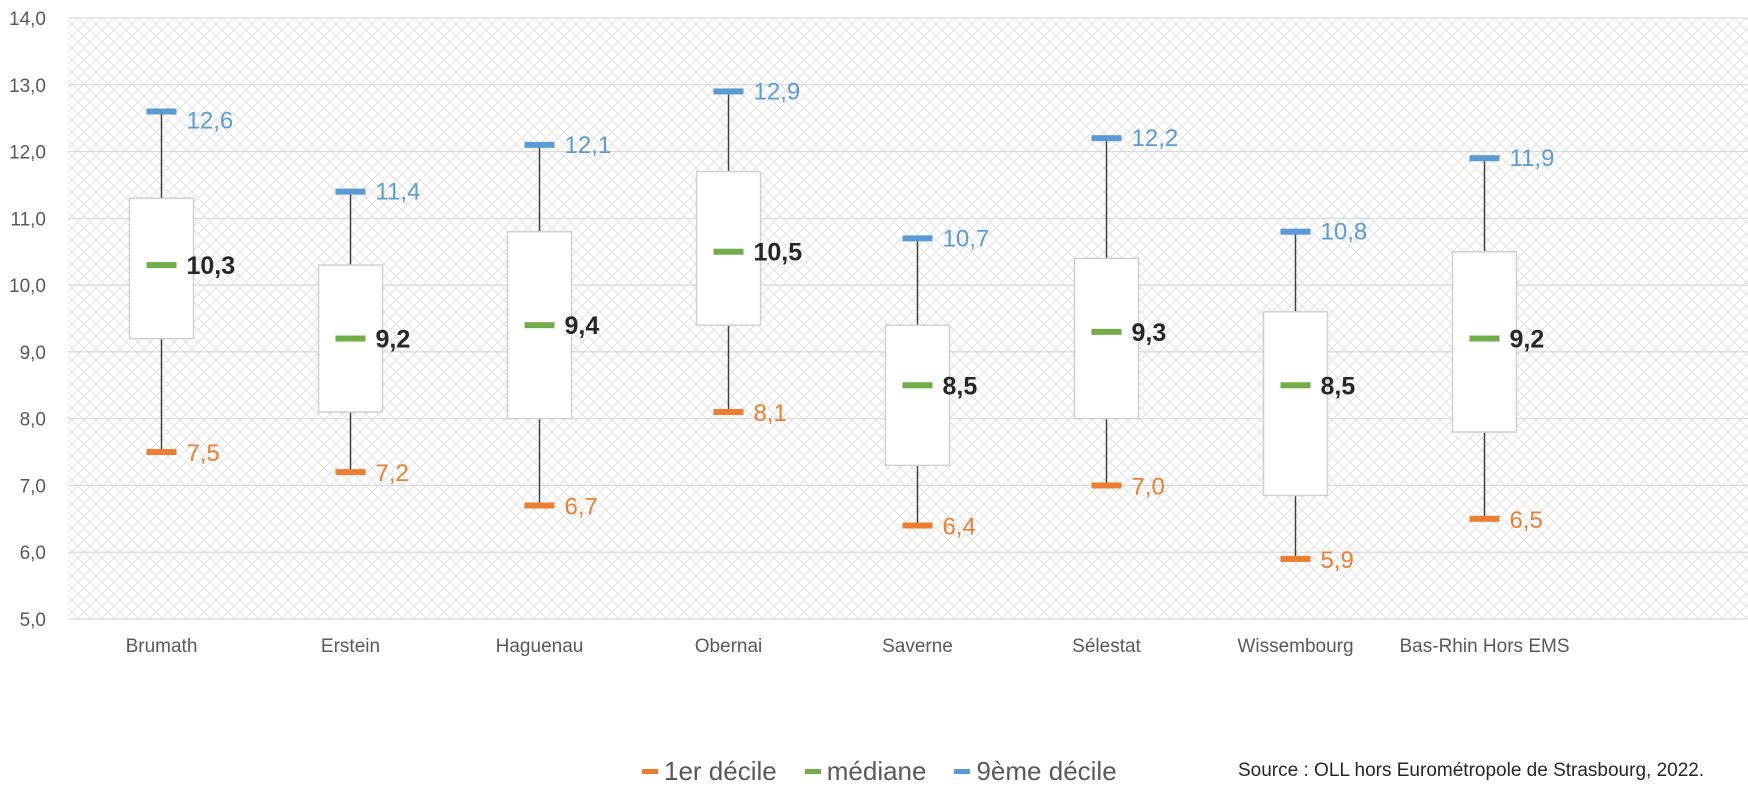 The width and height of the screenshot is (1748, 788). Describe the element at coordinates (211, 266) in the screenshot. I see `label-median: 10,3` at that location.